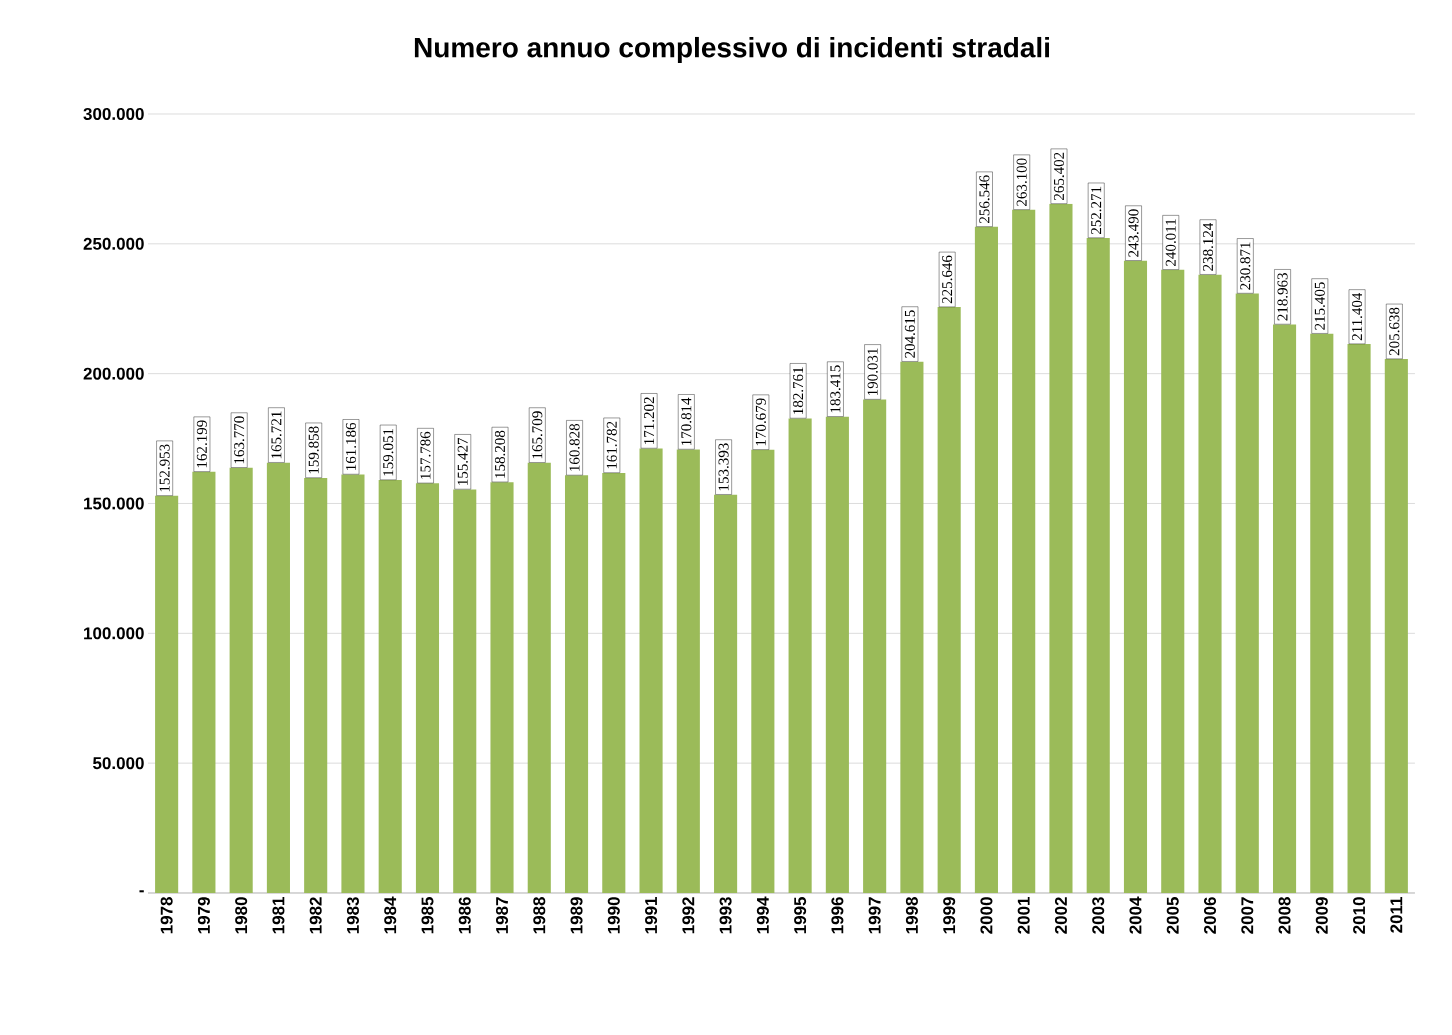  What do you see at coordinates (1357, 316) in the screenshot?
I see `data-label: 211.404` at bounding box center [1357, 316].